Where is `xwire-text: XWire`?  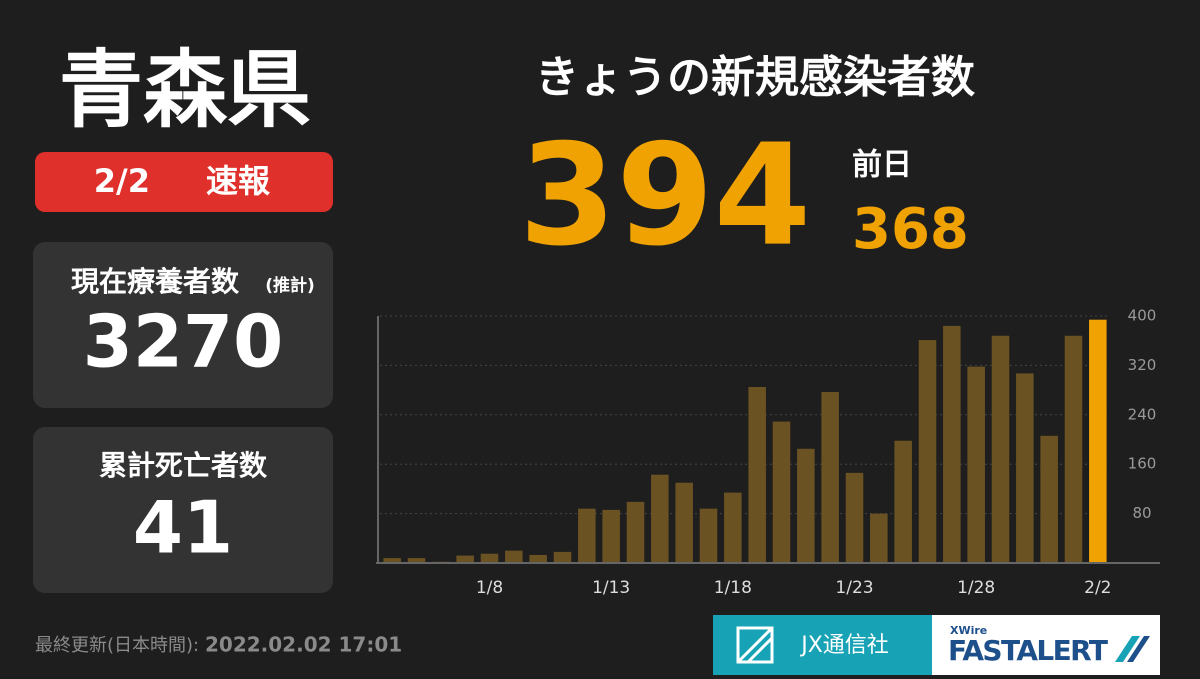 xwire-text: XWire is located at coordinates (968, 630).